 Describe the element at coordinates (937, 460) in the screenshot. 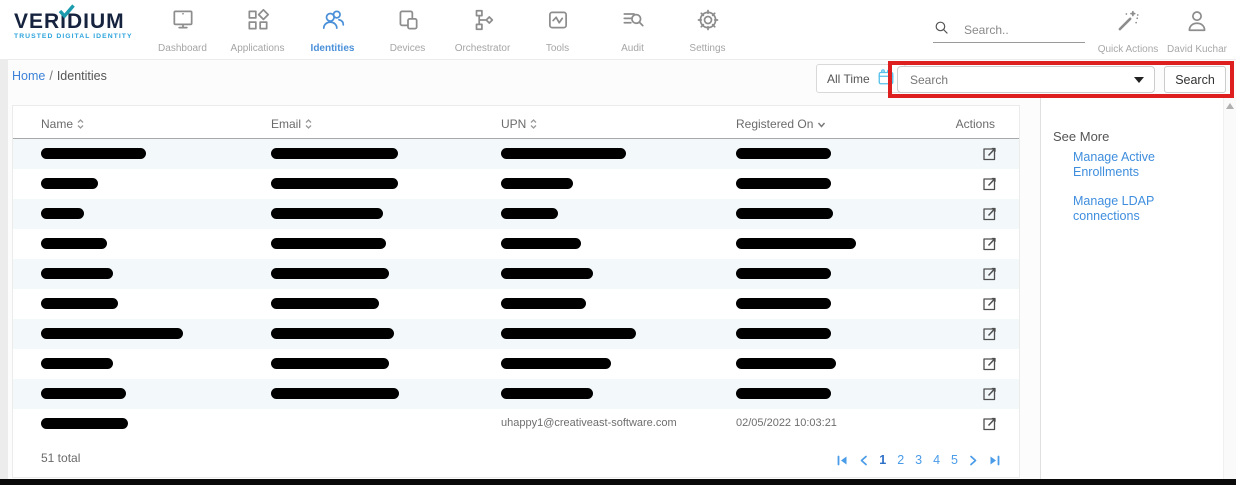

I see `page-number: 4` at that location.